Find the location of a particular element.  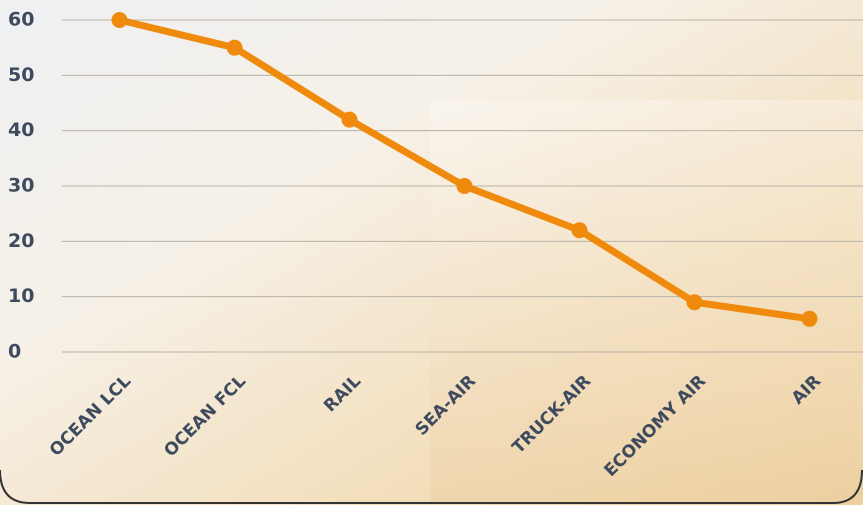

y-tick-label: 10 is located at coordinates (21, 296).